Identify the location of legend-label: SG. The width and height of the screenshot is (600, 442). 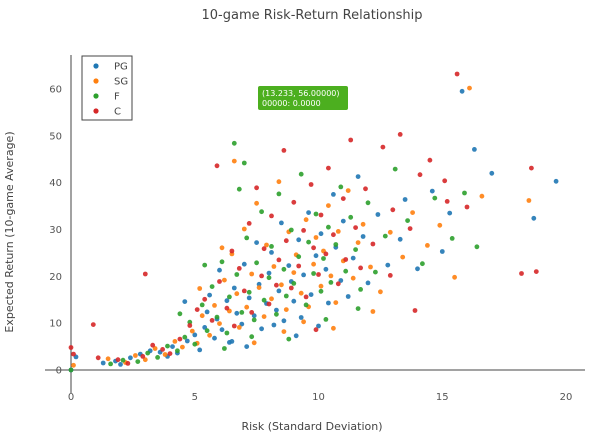
(121, 82).